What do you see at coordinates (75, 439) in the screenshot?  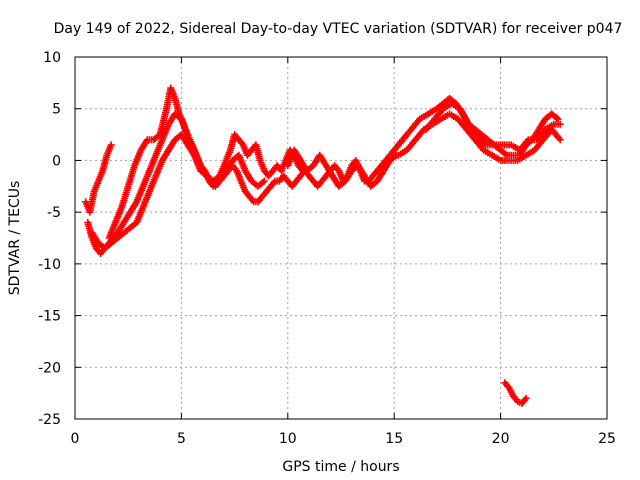 I see `x-tick-label: 0` at bounding box center [75, 439].